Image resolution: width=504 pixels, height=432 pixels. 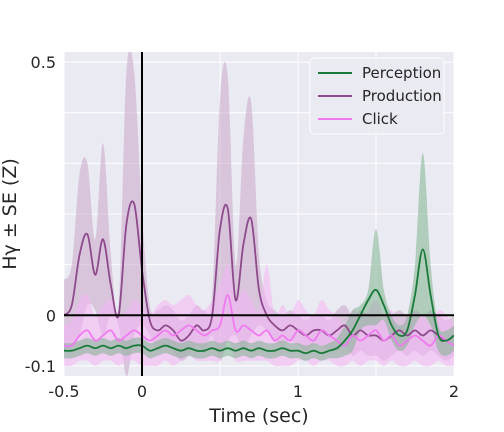 I want to click on line-click, so click(x=259, y=321).